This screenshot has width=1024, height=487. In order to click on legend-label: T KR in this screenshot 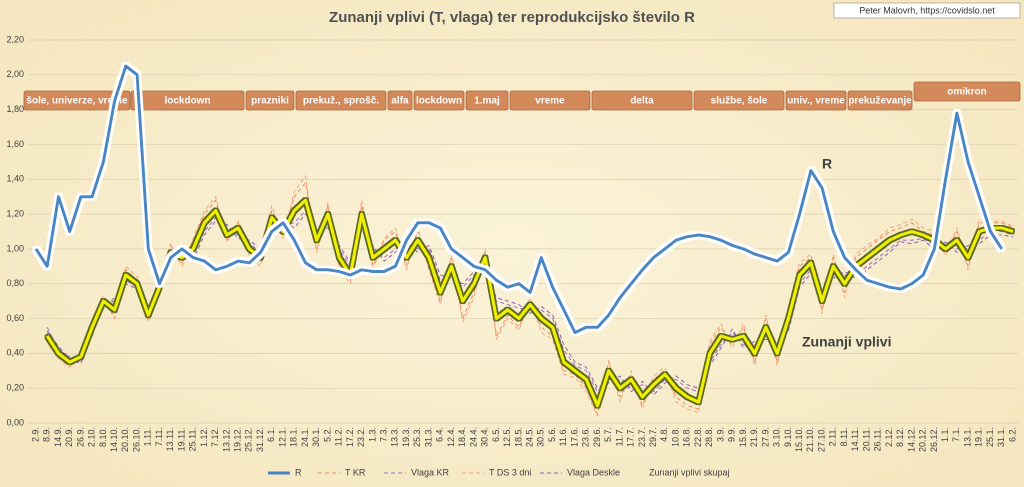, I will do `click(355, 472)`.